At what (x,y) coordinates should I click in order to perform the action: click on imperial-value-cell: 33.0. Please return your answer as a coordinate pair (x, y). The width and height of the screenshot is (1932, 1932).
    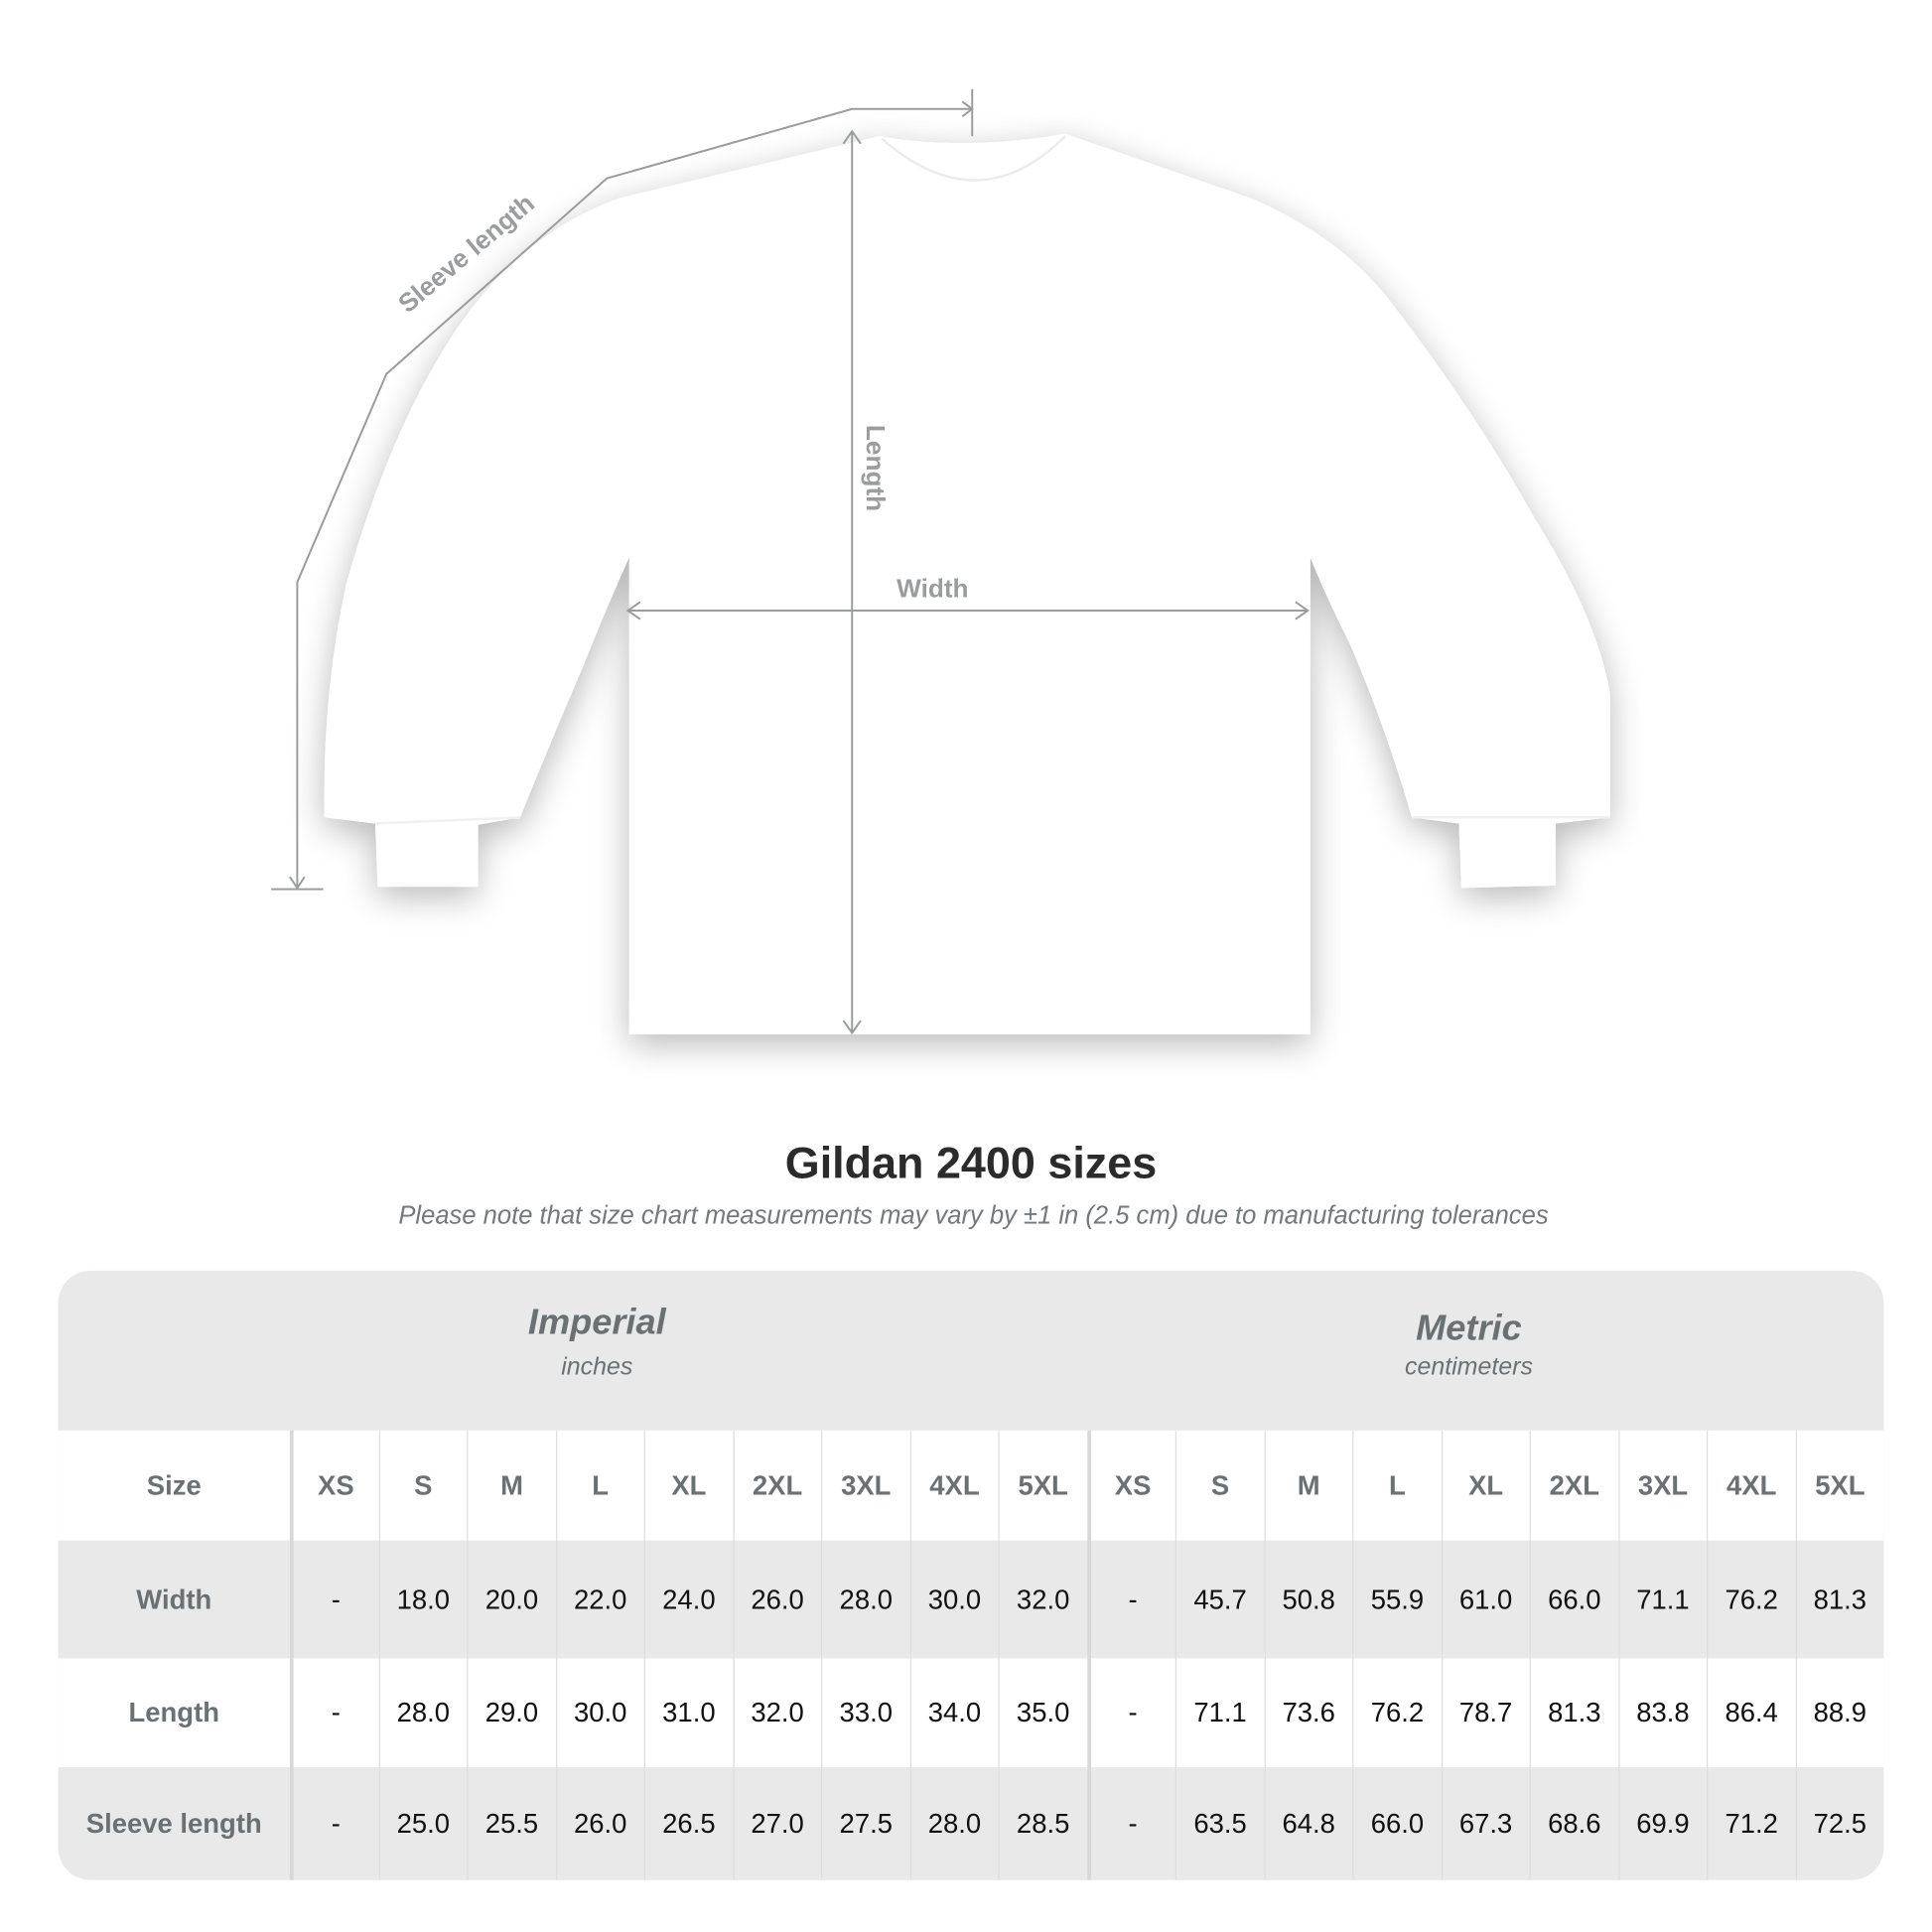
    Looking at the image, I should click on (865, 1713).